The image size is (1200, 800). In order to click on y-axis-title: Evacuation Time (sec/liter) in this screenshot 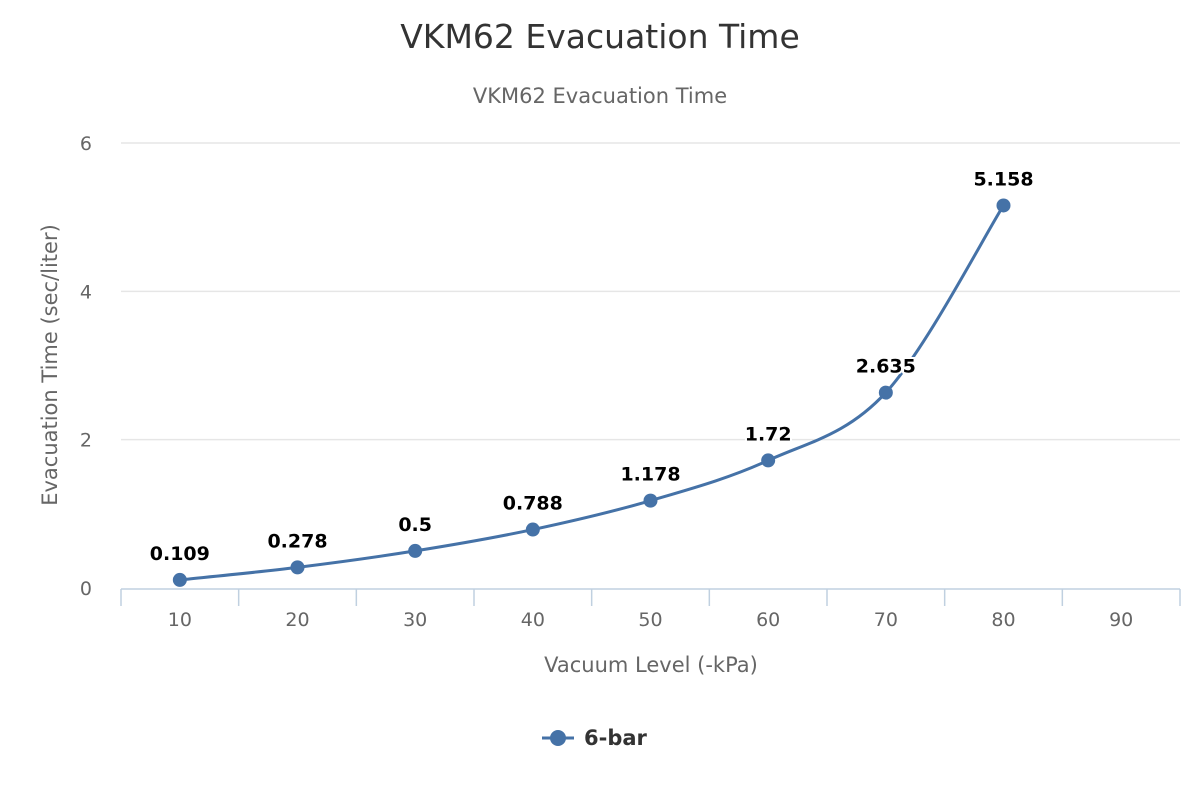, I will do `click(50, 365)`.